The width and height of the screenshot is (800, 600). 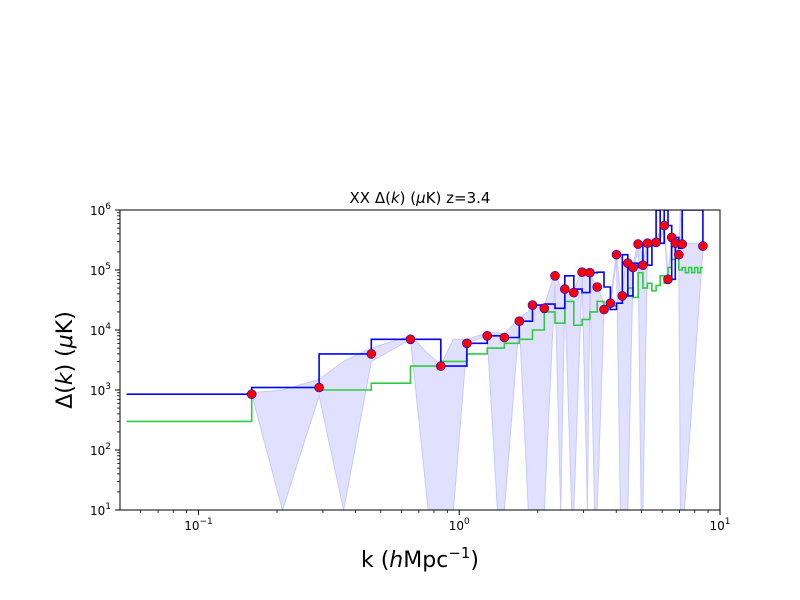 What do you see at coordinates (100, 330) in the screenshot?
I see `y-tick-label: 10⁴` at bounding box center [100, 330].